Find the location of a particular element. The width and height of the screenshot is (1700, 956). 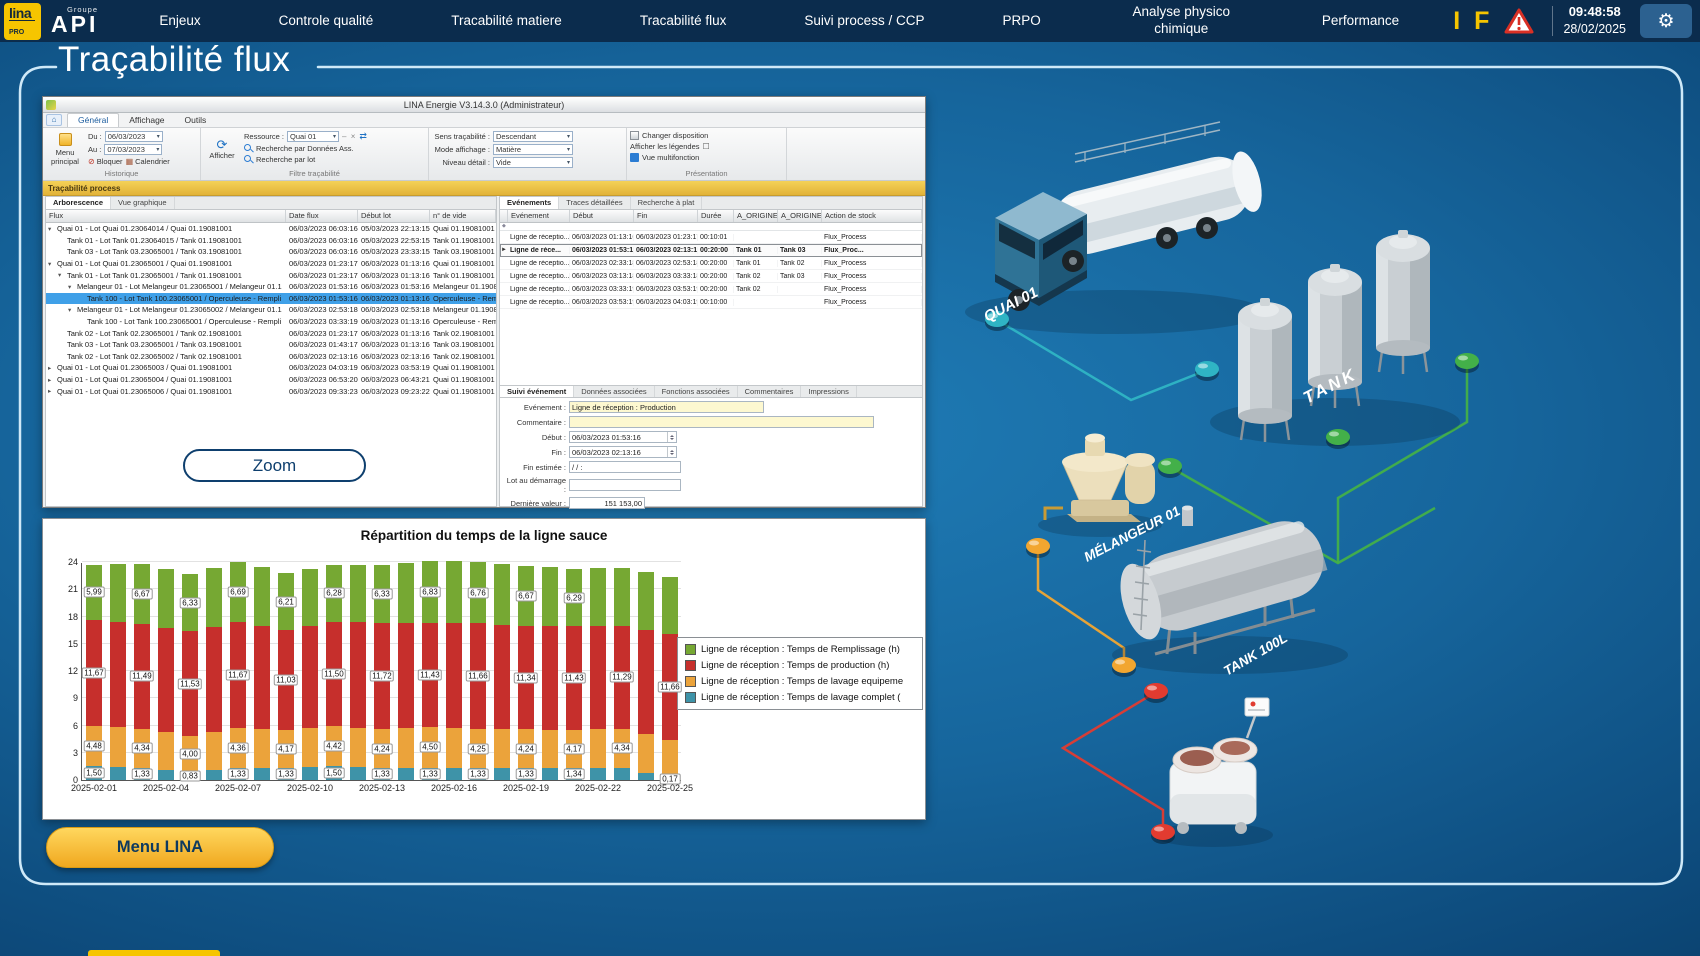

search-by-lot-button: Recherche par lot is located at coordinates (305, 159).